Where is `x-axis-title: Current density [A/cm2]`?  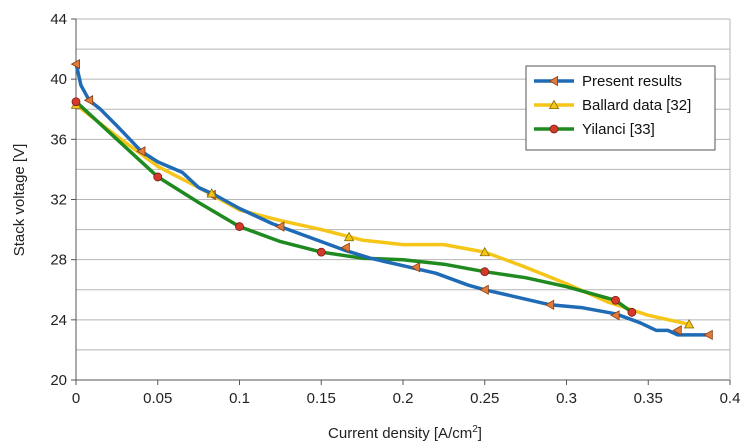 x-axis-title: Current density [A/cm2] is located at coordinates (405, 433).